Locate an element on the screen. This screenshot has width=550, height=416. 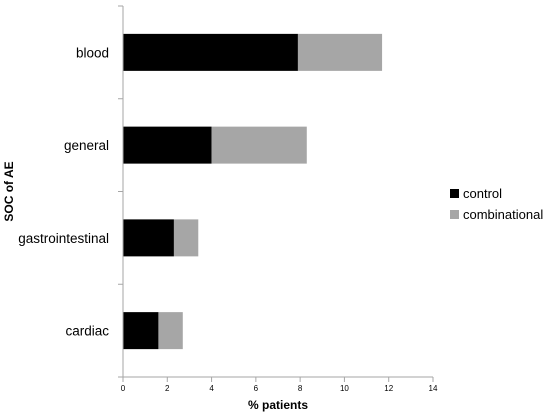
y-axis-title: SOC of AE is located at coordinates (9, 191).